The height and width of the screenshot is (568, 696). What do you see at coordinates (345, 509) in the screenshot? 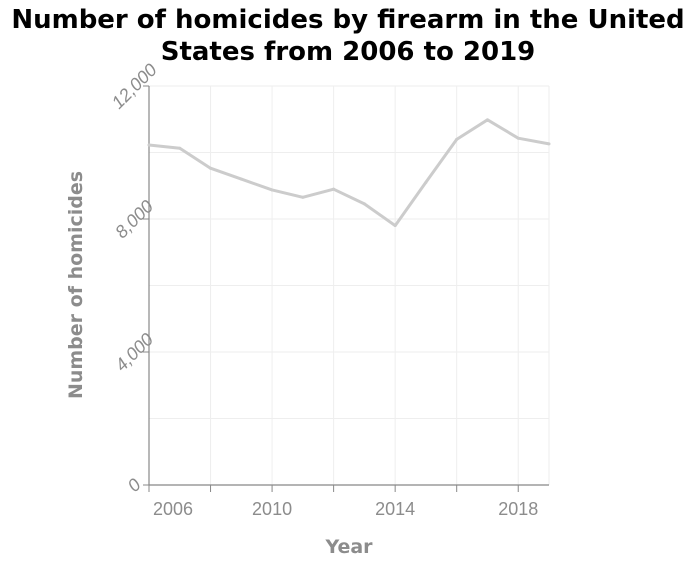
I see `x-tick-labels: 2006 2010 2014 2018` at bounding box center [345, 509].